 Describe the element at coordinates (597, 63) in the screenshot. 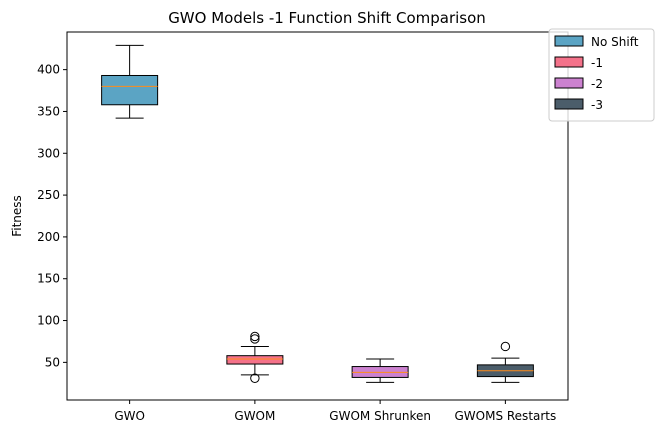

I see `legend-entry: -1` at that location.